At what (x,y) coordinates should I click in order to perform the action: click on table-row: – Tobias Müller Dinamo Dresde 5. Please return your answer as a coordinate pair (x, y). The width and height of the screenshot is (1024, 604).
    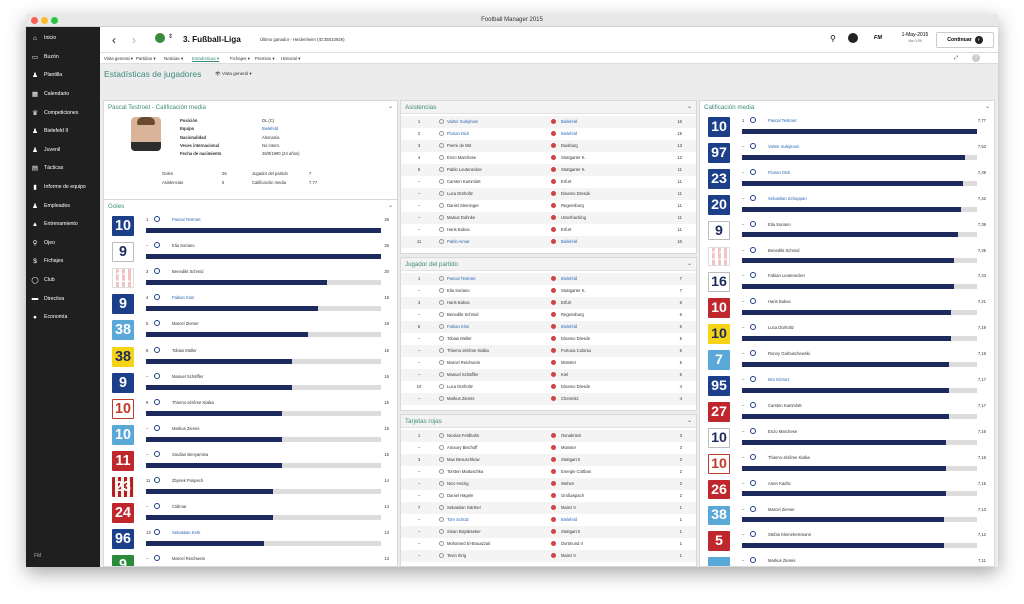
    Looking at the image, I should click on (548, 339).